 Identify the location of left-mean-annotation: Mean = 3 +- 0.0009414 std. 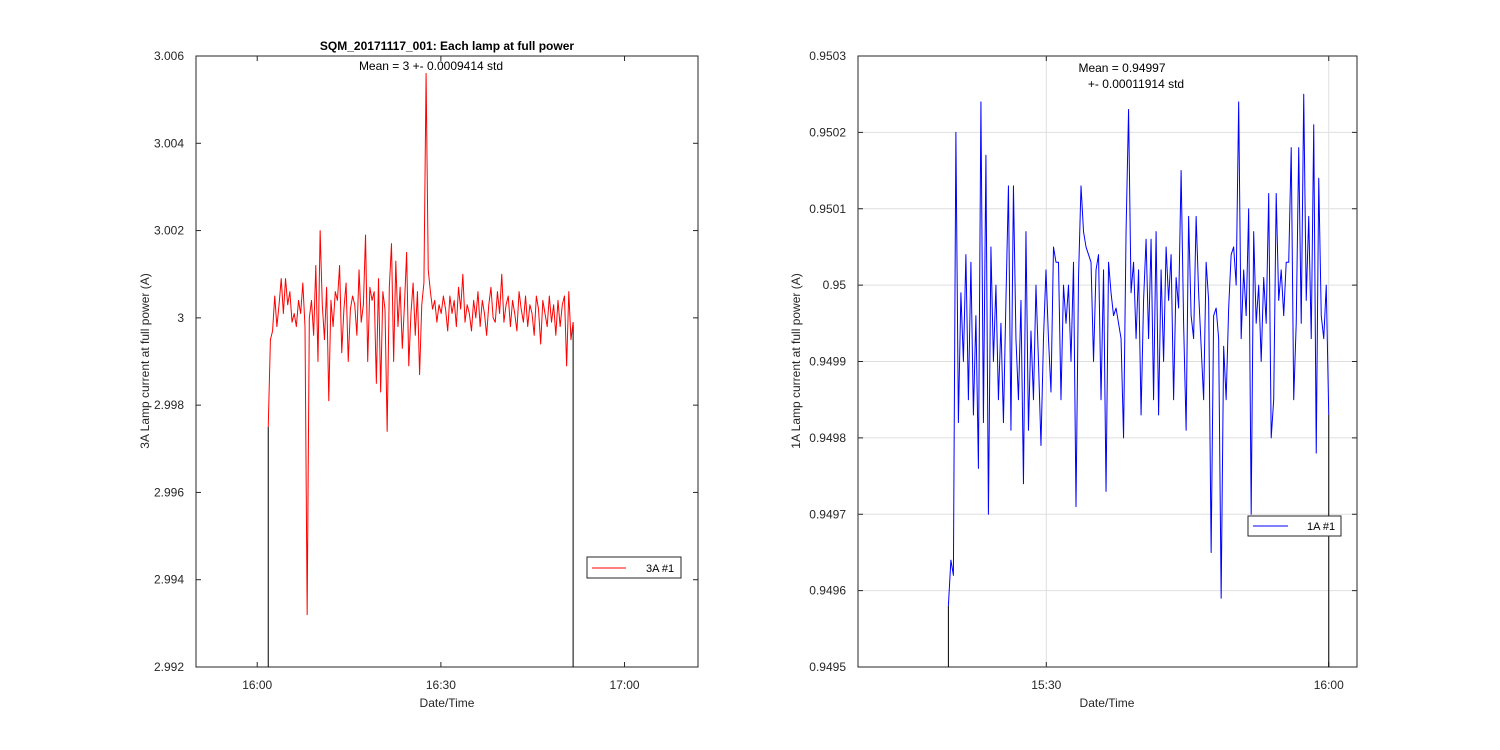
(431, 66).